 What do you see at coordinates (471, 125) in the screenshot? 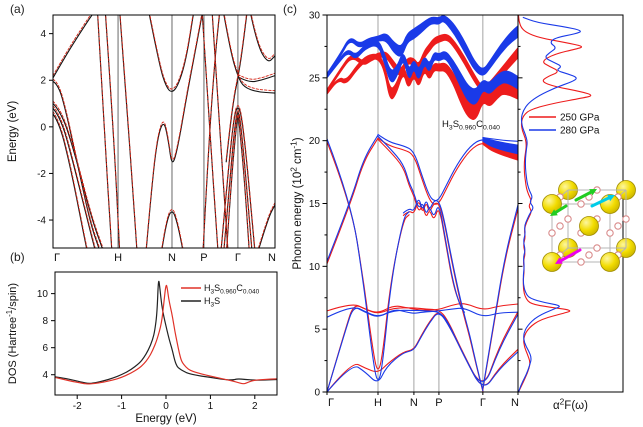
I see `phonon-composition-annotation: H3S0.960C0.040` at bounding box center [471, 125].